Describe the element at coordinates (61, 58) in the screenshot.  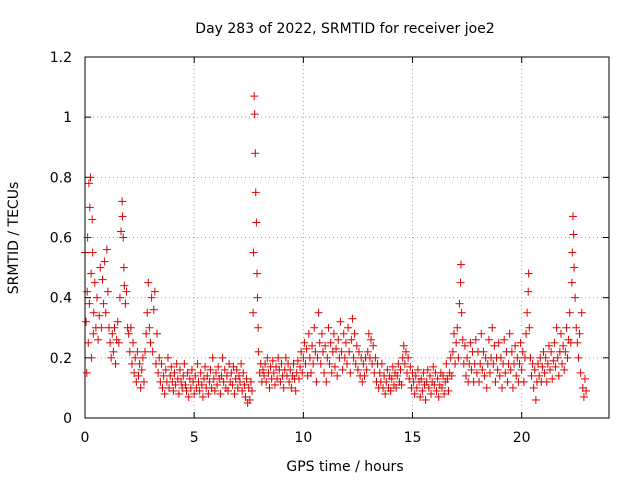
I see `y-tick-label: 1.2` at that location.